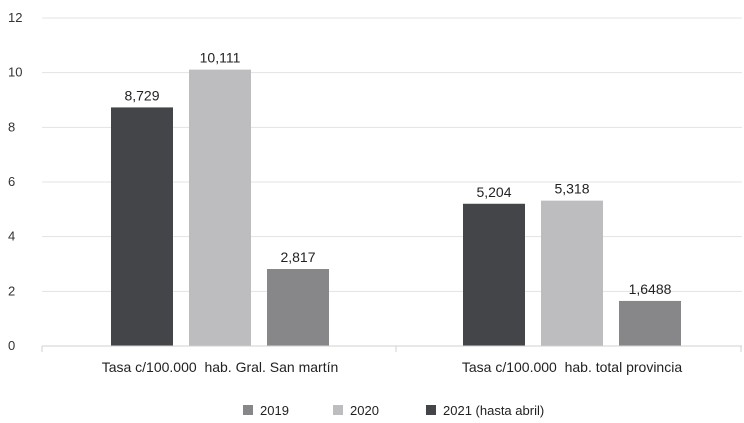  What do you see at coordinates (274, 410) in the screenshot?
I see `legend-label: 2019` at bounding box center [274, 410].